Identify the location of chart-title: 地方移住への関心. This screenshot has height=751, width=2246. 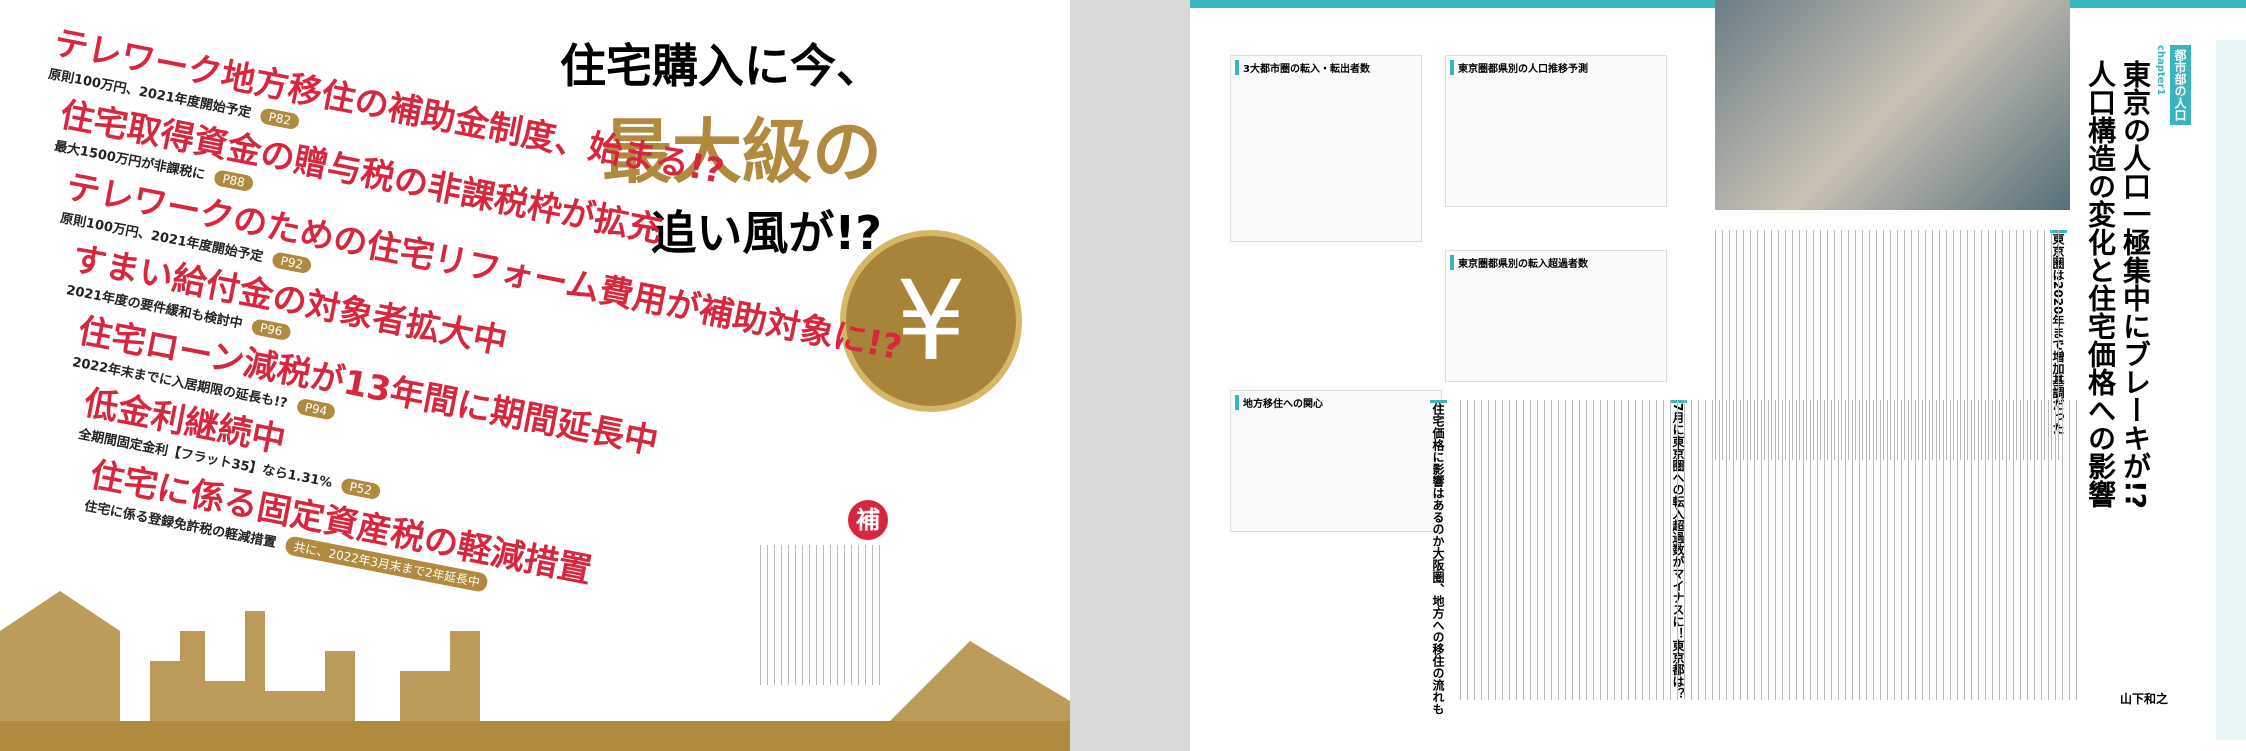
(1336, 402).